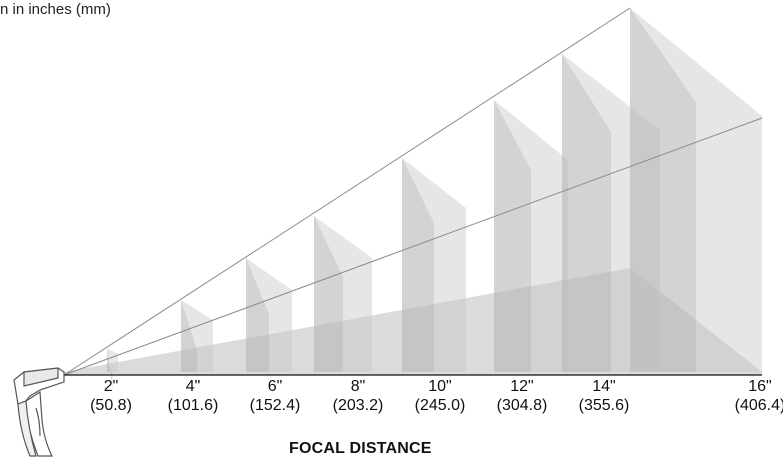  Describe the element at coordinates (758, 405) in the screenshot. I see `tick-millimeters: (406.4)` at that location.